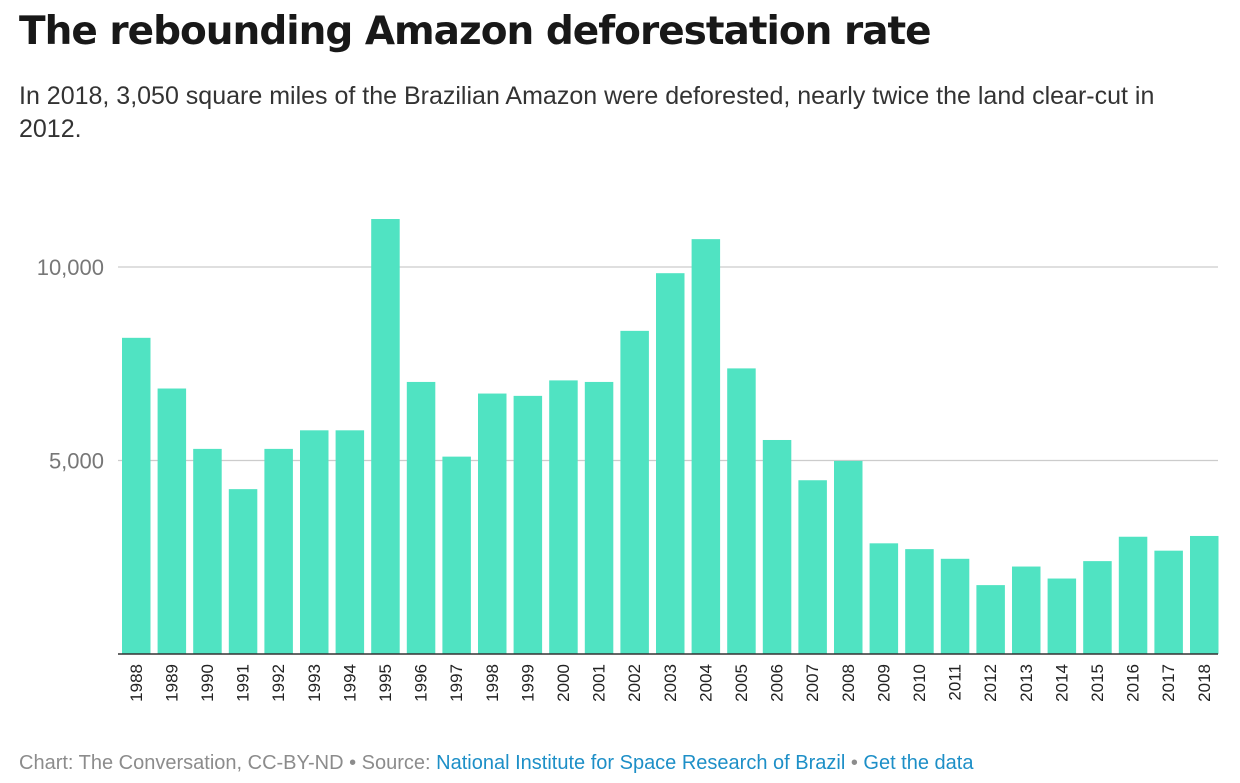 Image resolution: width=1240 pixels, height=783 pixels. Describe the element at coordinates (1097, 683) in the screenshot. I see `x-tick-label: 2015` at that location.